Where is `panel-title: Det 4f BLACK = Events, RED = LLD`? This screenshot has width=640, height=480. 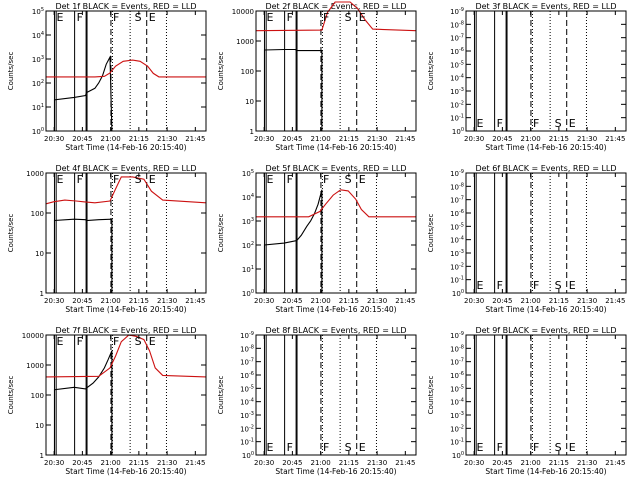
panel-title: Det 4f BLACK = Events, RED = LLD is located at coordinates (125, 168).